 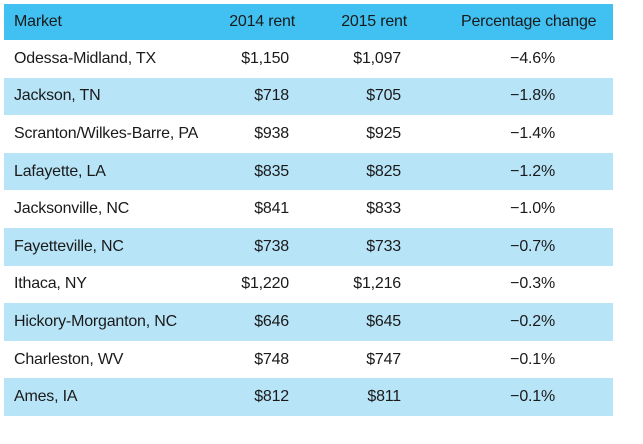 I want to click on rent-2014-cell: $748, so click(x=271, y=359).